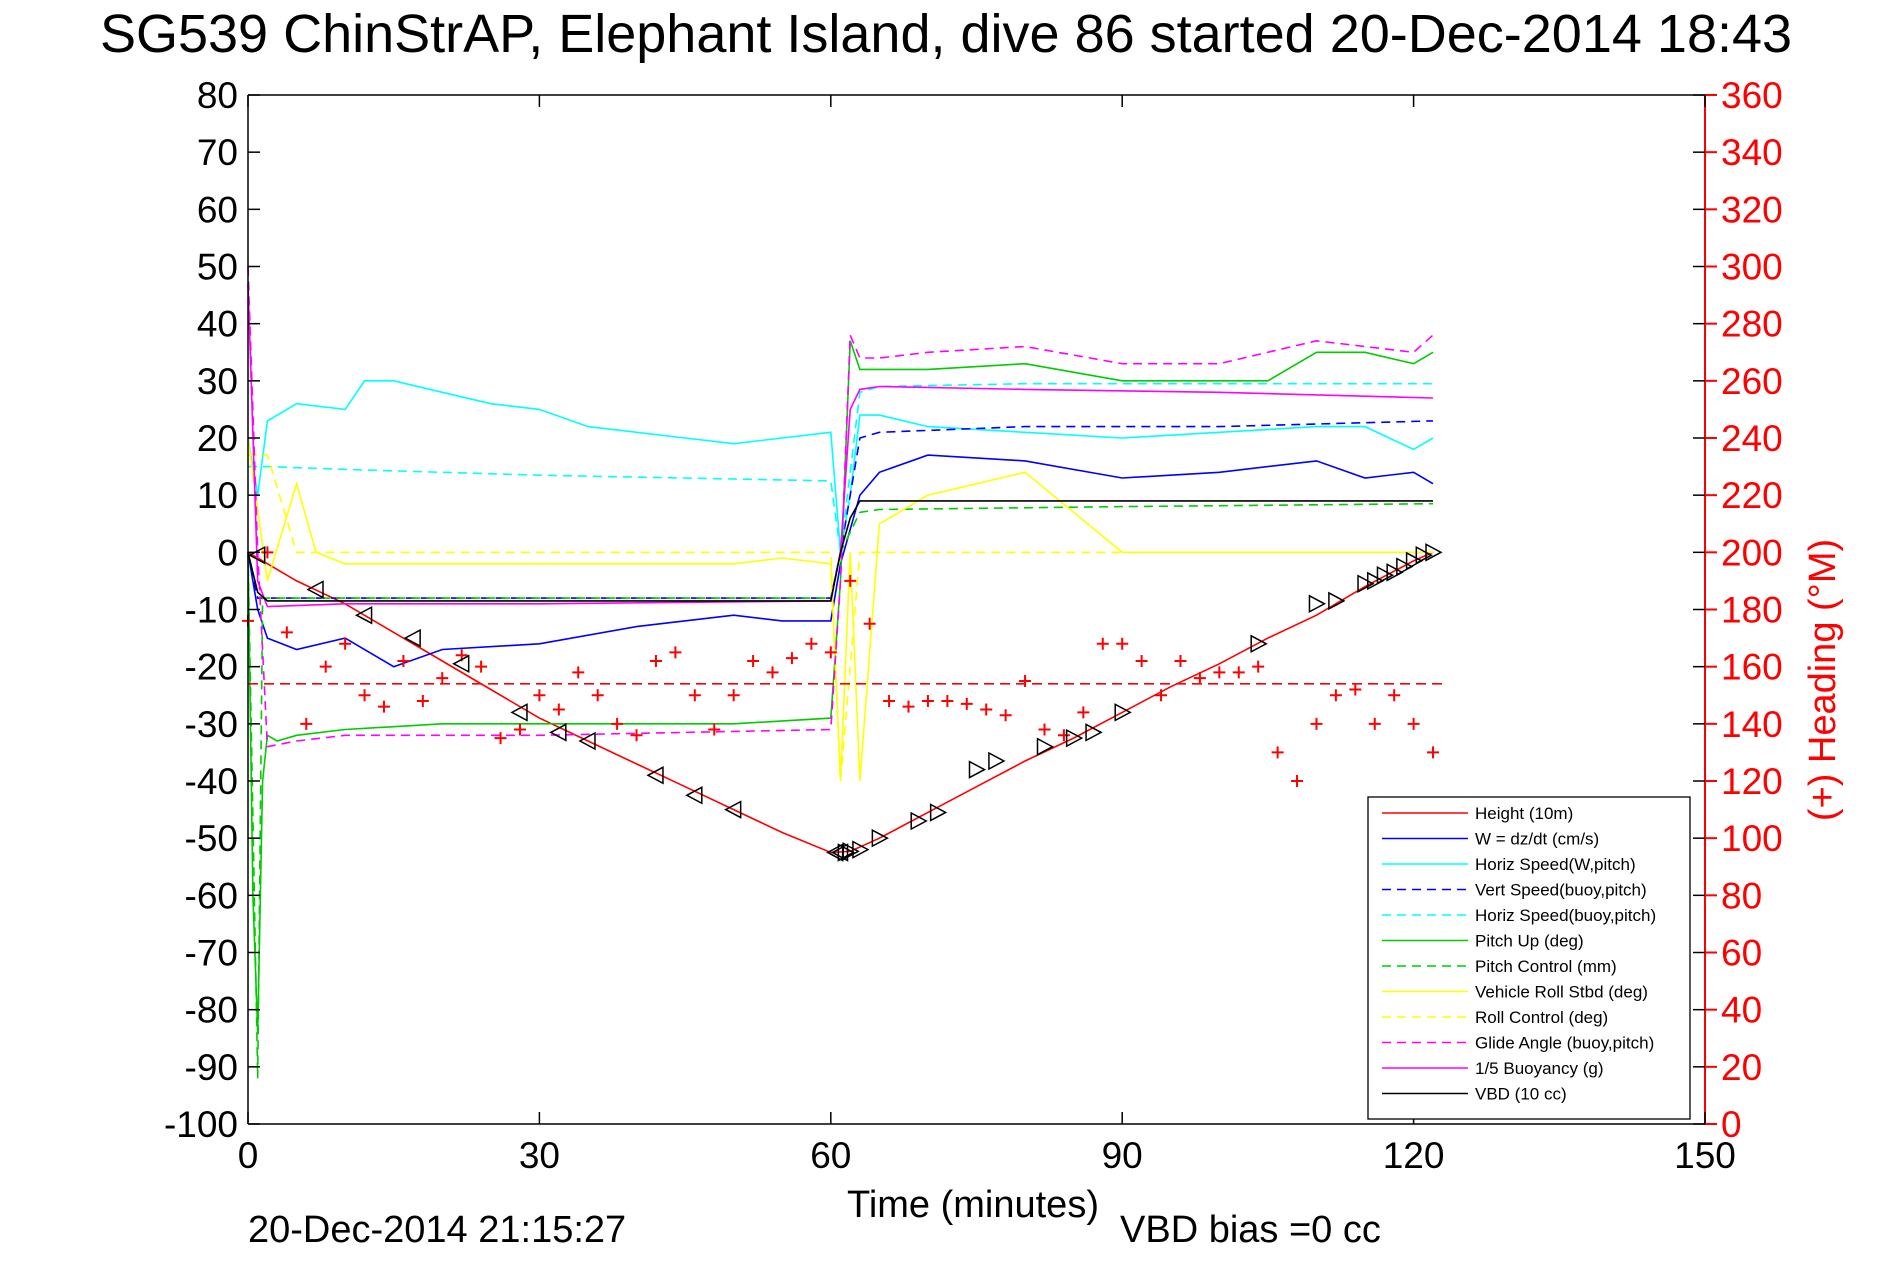  I want to click on y-tick-label: 20, so click(217, 438).